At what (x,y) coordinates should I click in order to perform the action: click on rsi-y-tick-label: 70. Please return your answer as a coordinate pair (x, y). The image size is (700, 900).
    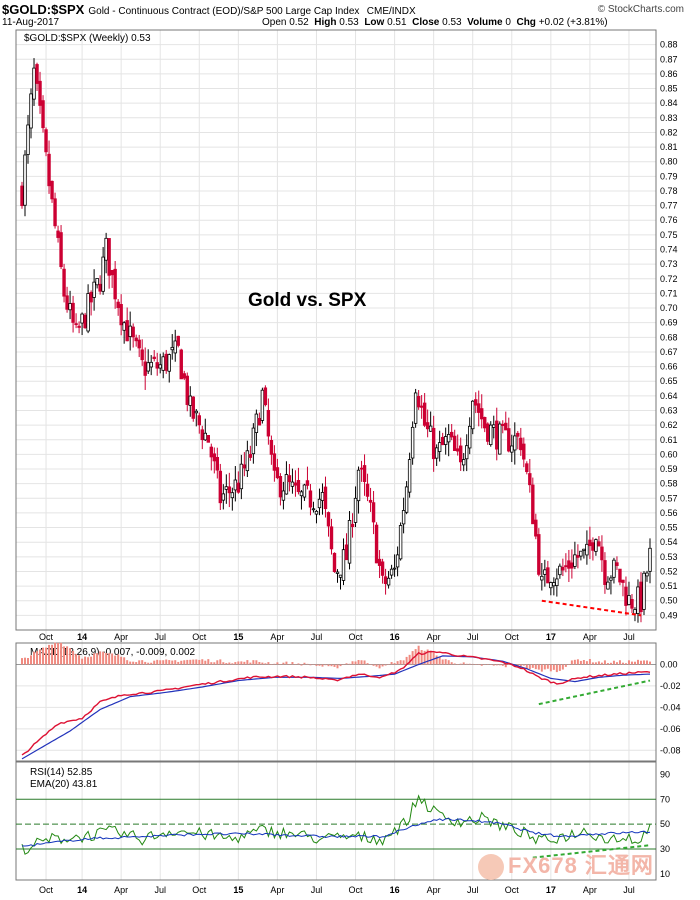
    Looking at the image, I should click on (665, 799).